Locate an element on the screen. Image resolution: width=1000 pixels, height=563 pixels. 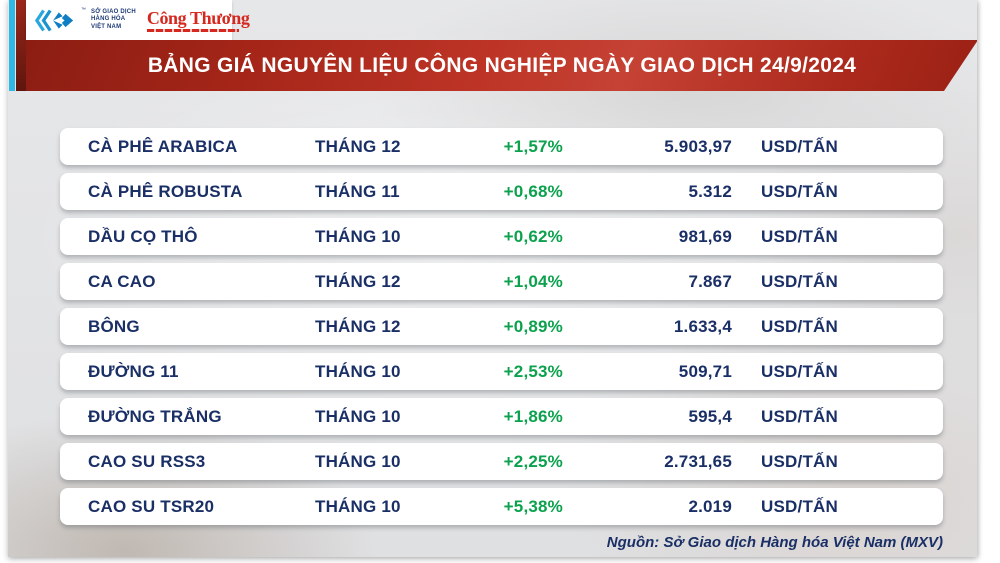
commodity-name: ĐƯỜNG TRẮNG is located at coordinates (155, 416).